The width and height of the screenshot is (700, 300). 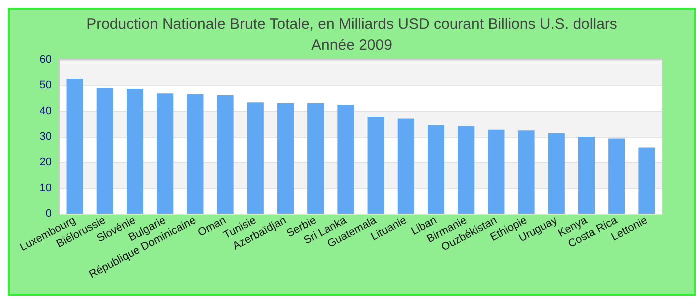 What do you see at coordinates (49, 214) in the screenshot?
I see `y-tick-label: 0` at bounding box center [49, 214].